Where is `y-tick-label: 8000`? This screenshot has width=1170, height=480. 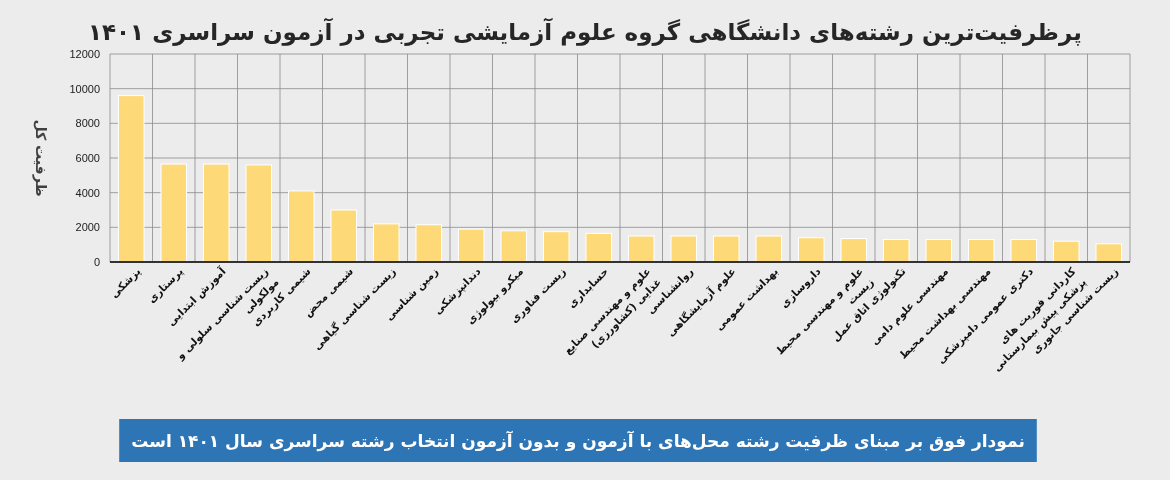
y-tick-label: 8000 is located at coordinates (87, 123).